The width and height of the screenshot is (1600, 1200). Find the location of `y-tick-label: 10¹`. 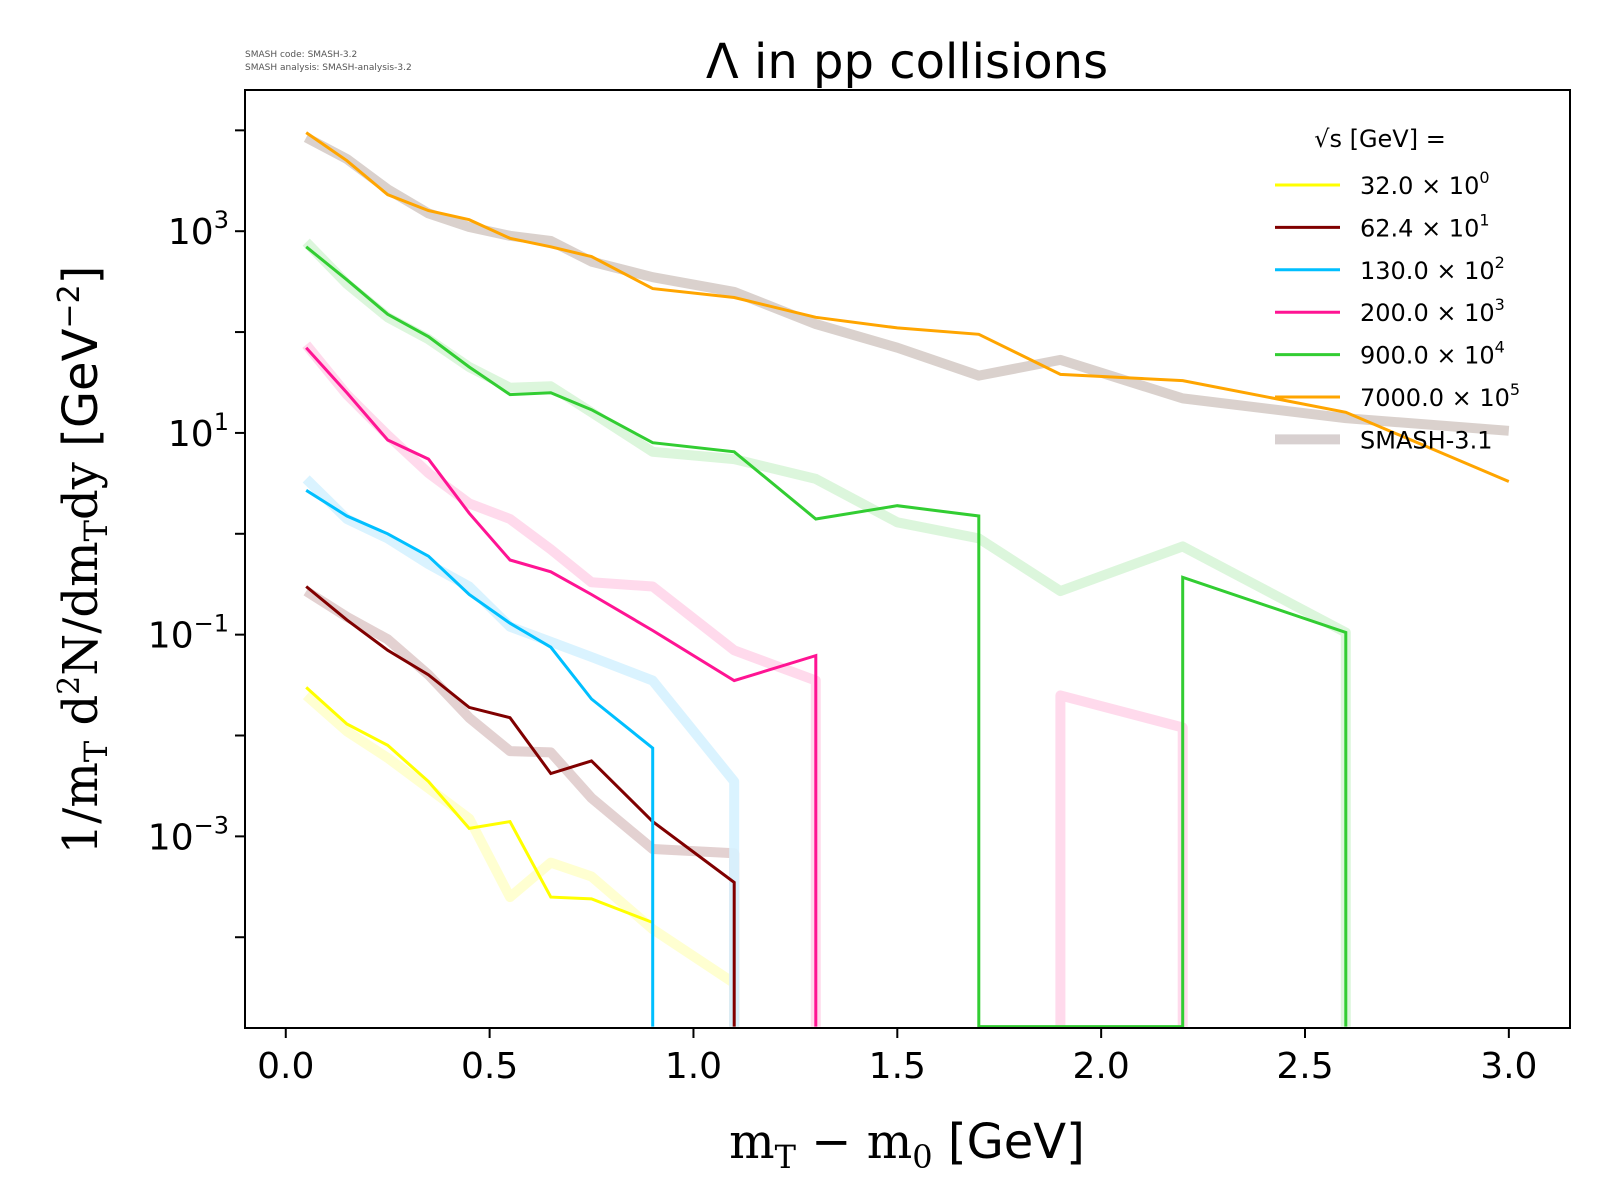

y-tick-label: 10¹ is located at coordinates (198, 431).